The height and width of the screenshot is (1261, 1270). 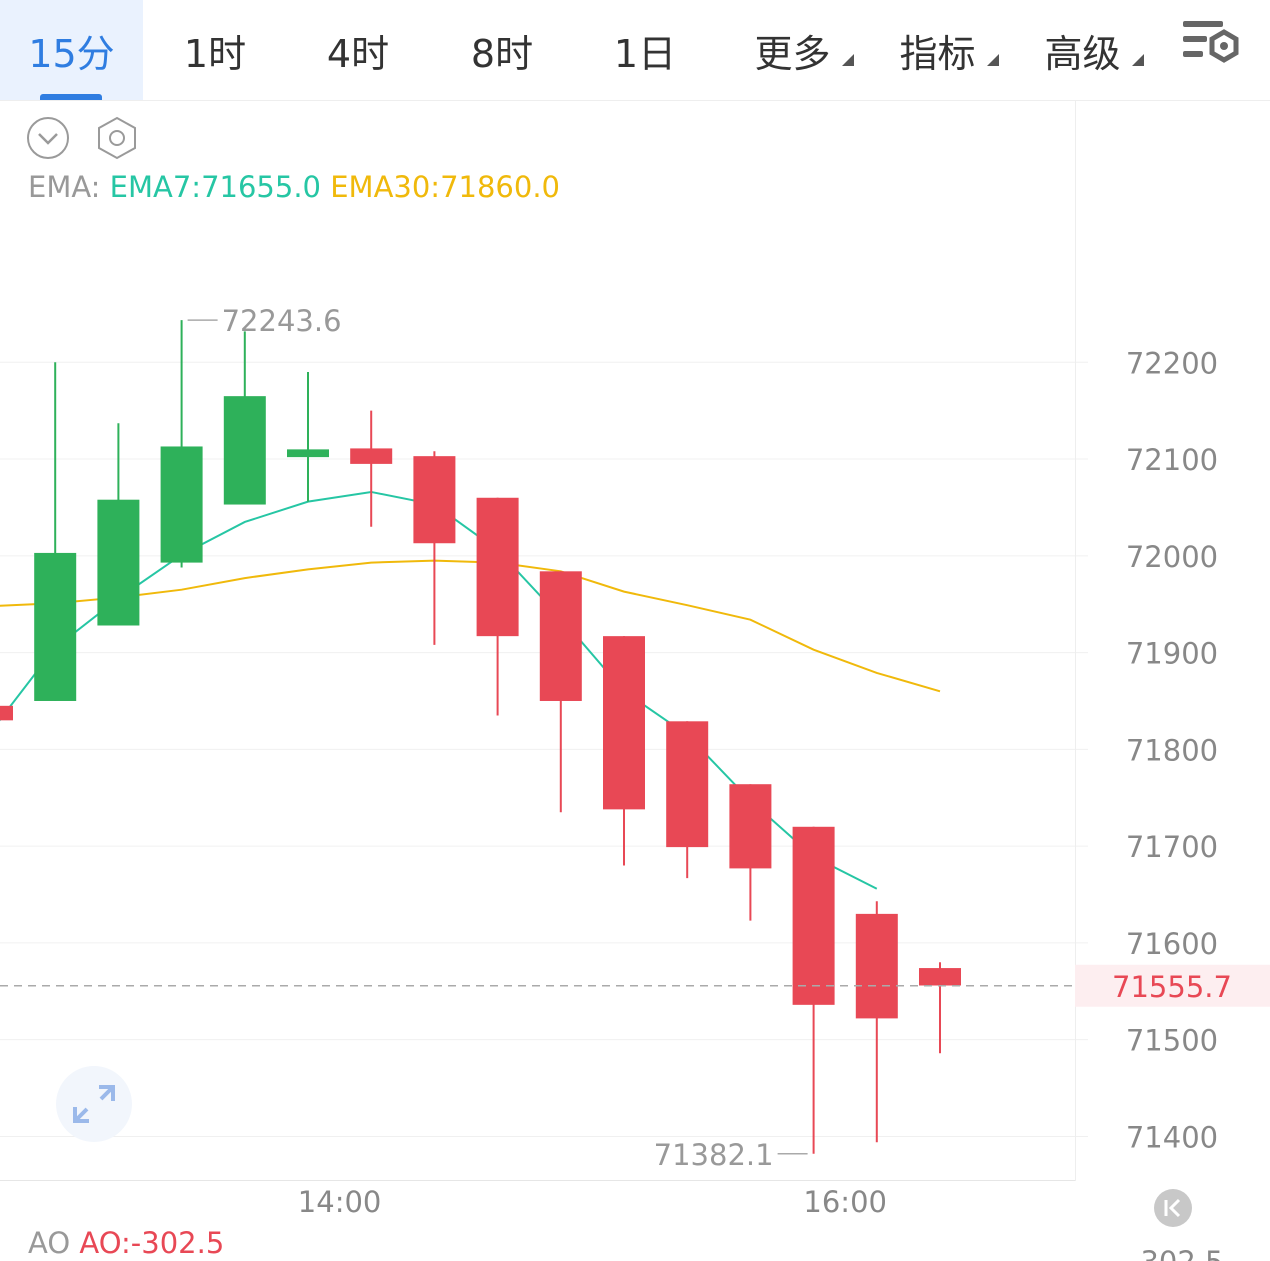 What do you see at coordinates (1173, 1208) in the screenshot?
I see `scroll-to-latest-icon` at bounding box center [1173, 1208].